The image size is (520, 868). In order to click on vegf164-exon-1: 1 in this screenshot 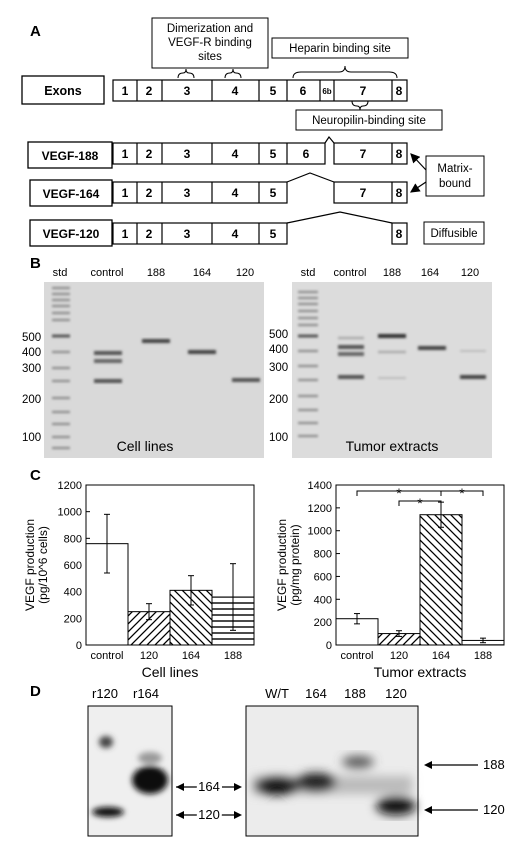, I will do `click(125, 193)`.